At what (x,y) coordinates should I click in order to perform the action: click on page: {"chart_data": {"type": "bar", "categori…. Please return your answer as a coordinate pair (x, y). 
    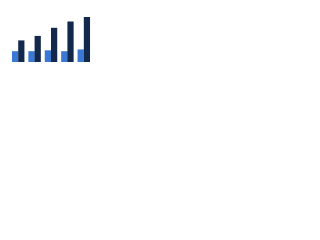
    Looking at the image, I should click on (50, 35).